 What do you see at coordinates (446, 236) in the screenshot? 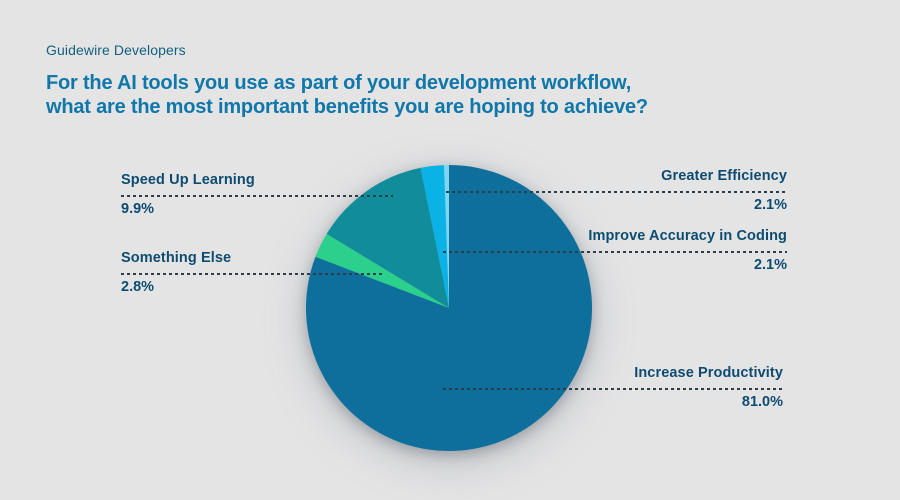
I see `pie-slice-greater-efficiency` at bounding box center [446, 236].